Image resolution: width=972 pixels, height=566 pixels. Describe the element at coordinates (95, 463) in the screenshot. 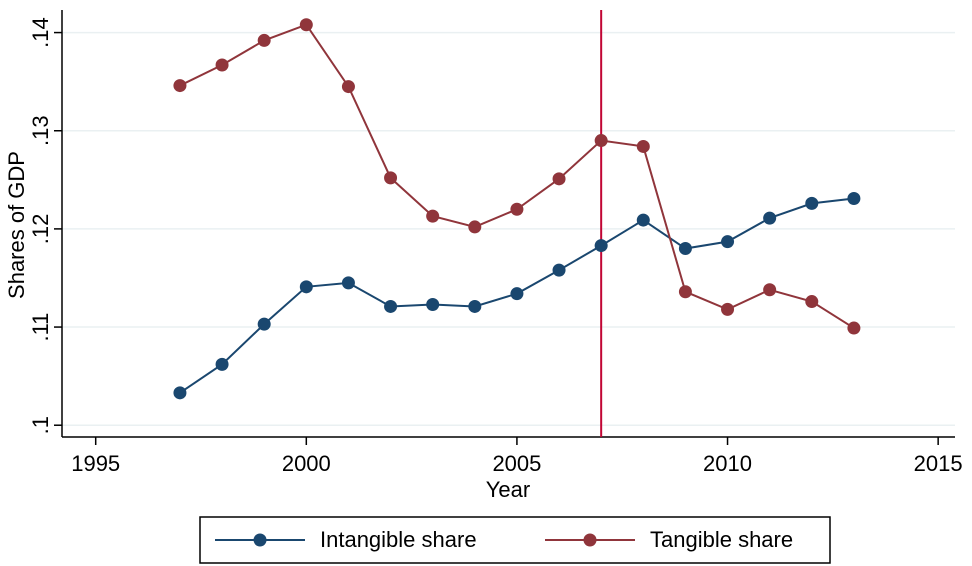

I see `x-tick-label: 1995` at that location.